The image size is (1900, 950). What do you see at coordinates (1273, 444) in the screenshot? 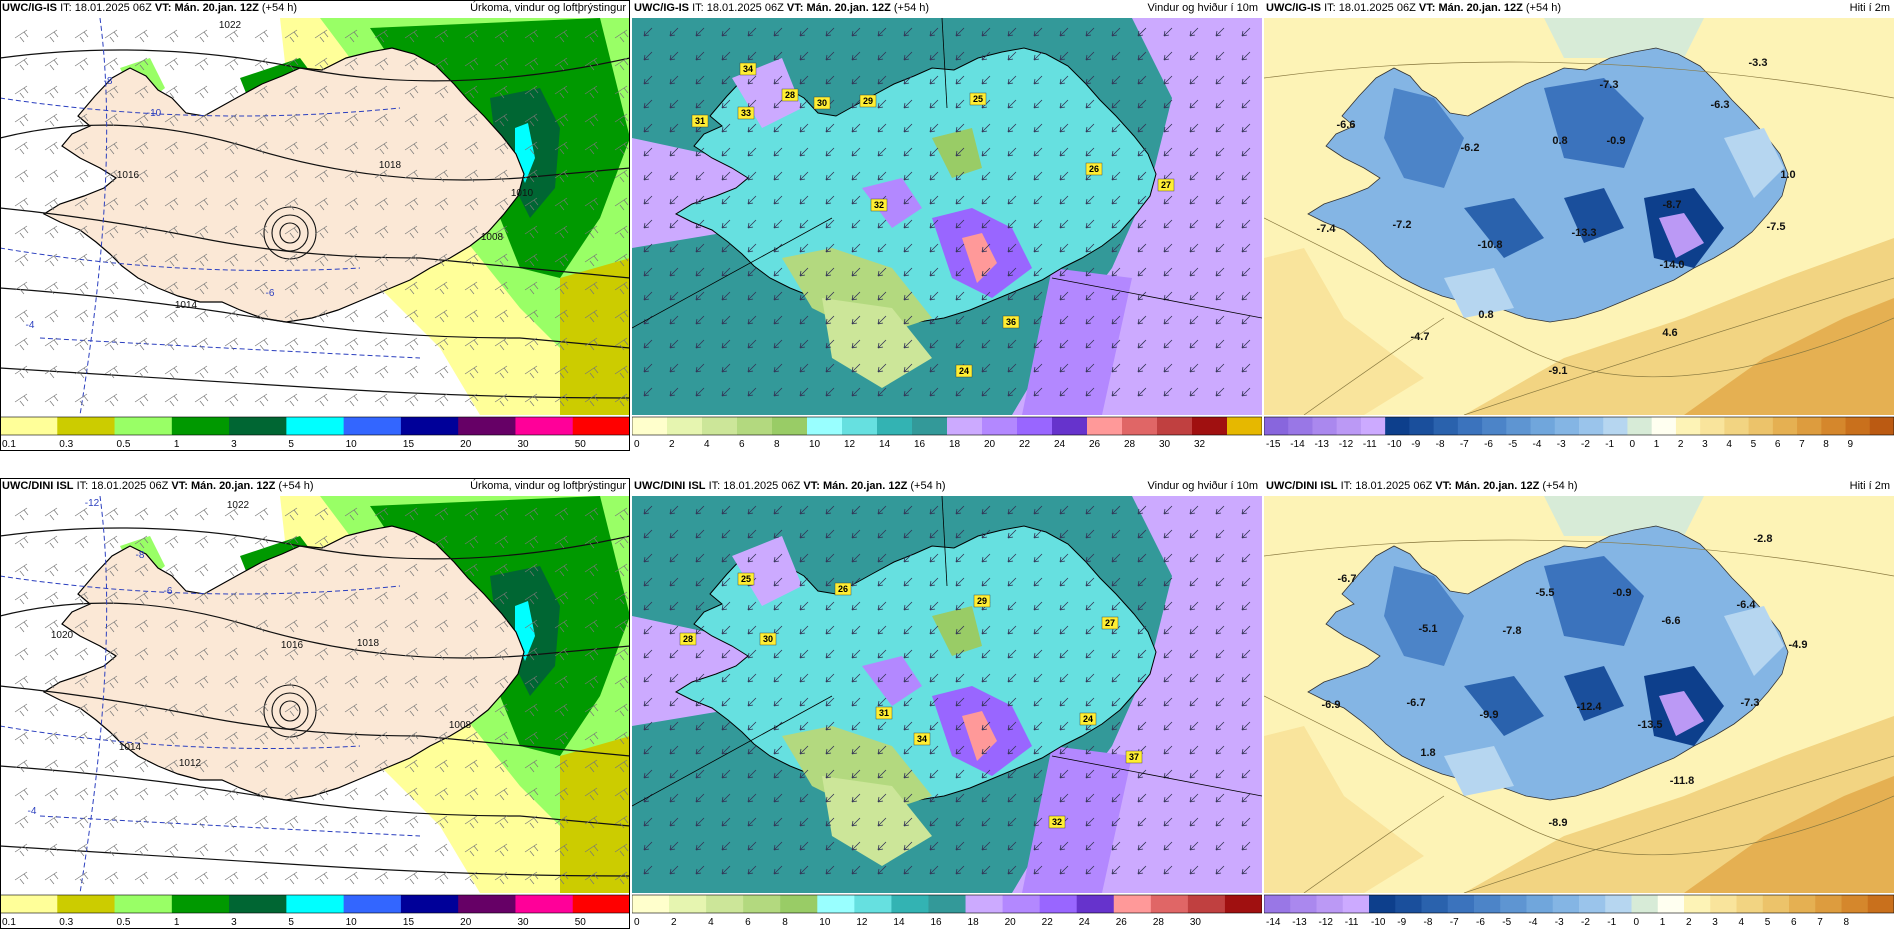
I see `legend-tick-label: -15` at bounding box center [1273, 444].